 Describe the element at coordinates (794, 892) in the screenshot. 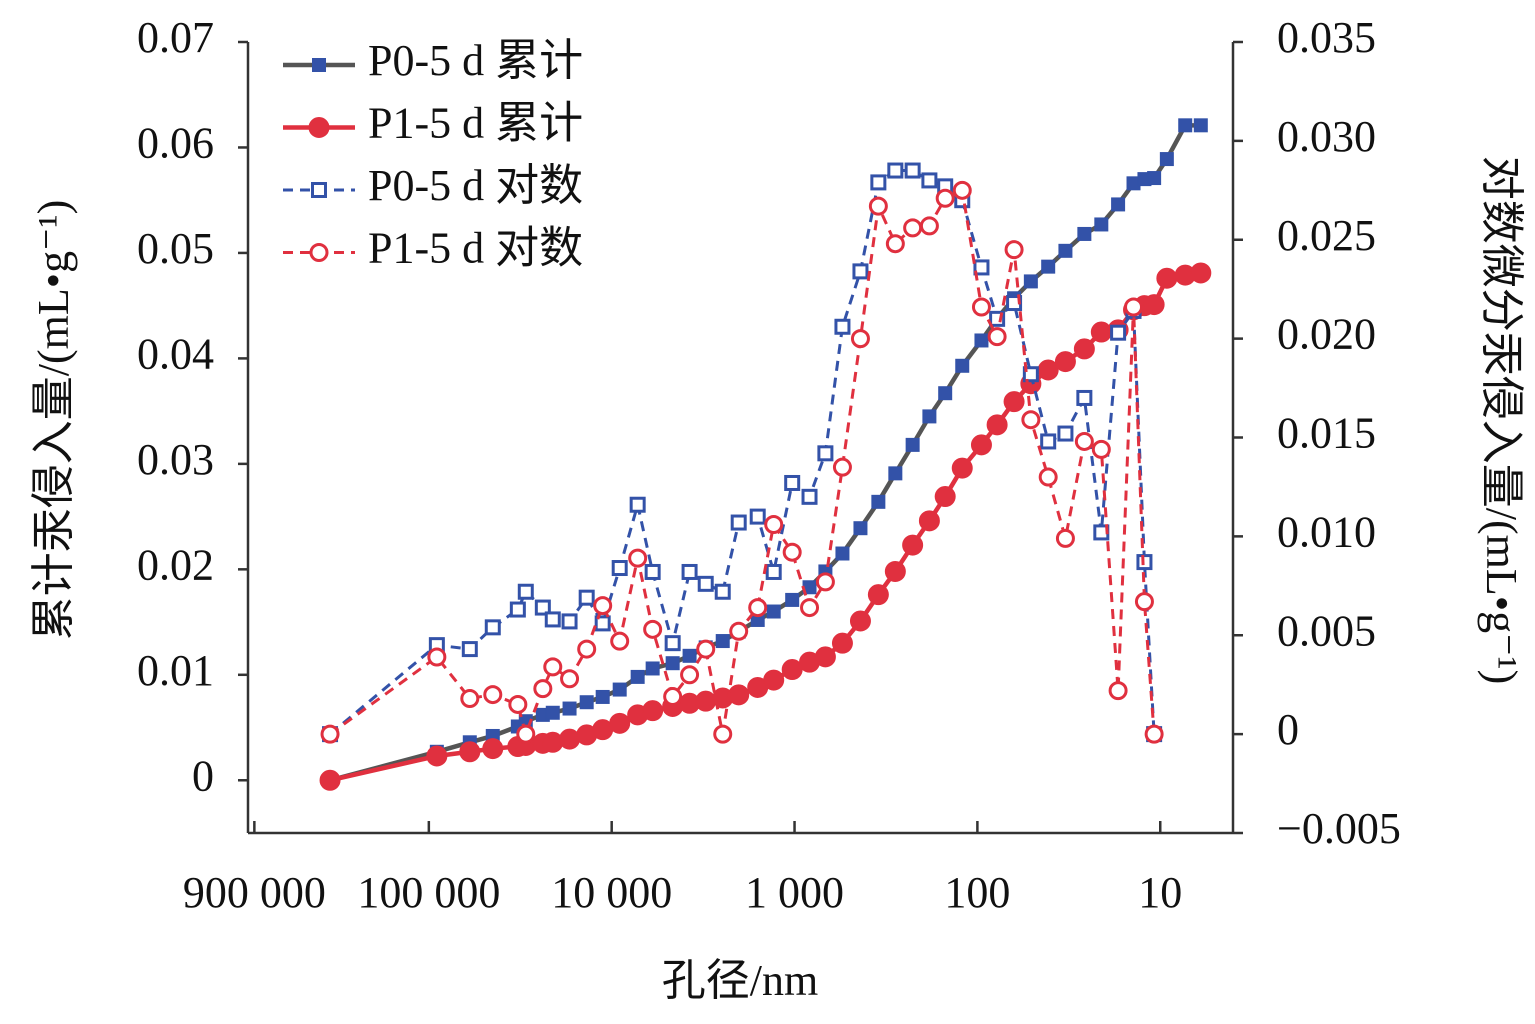

I see `x-tick-label: 1 000` at that location.